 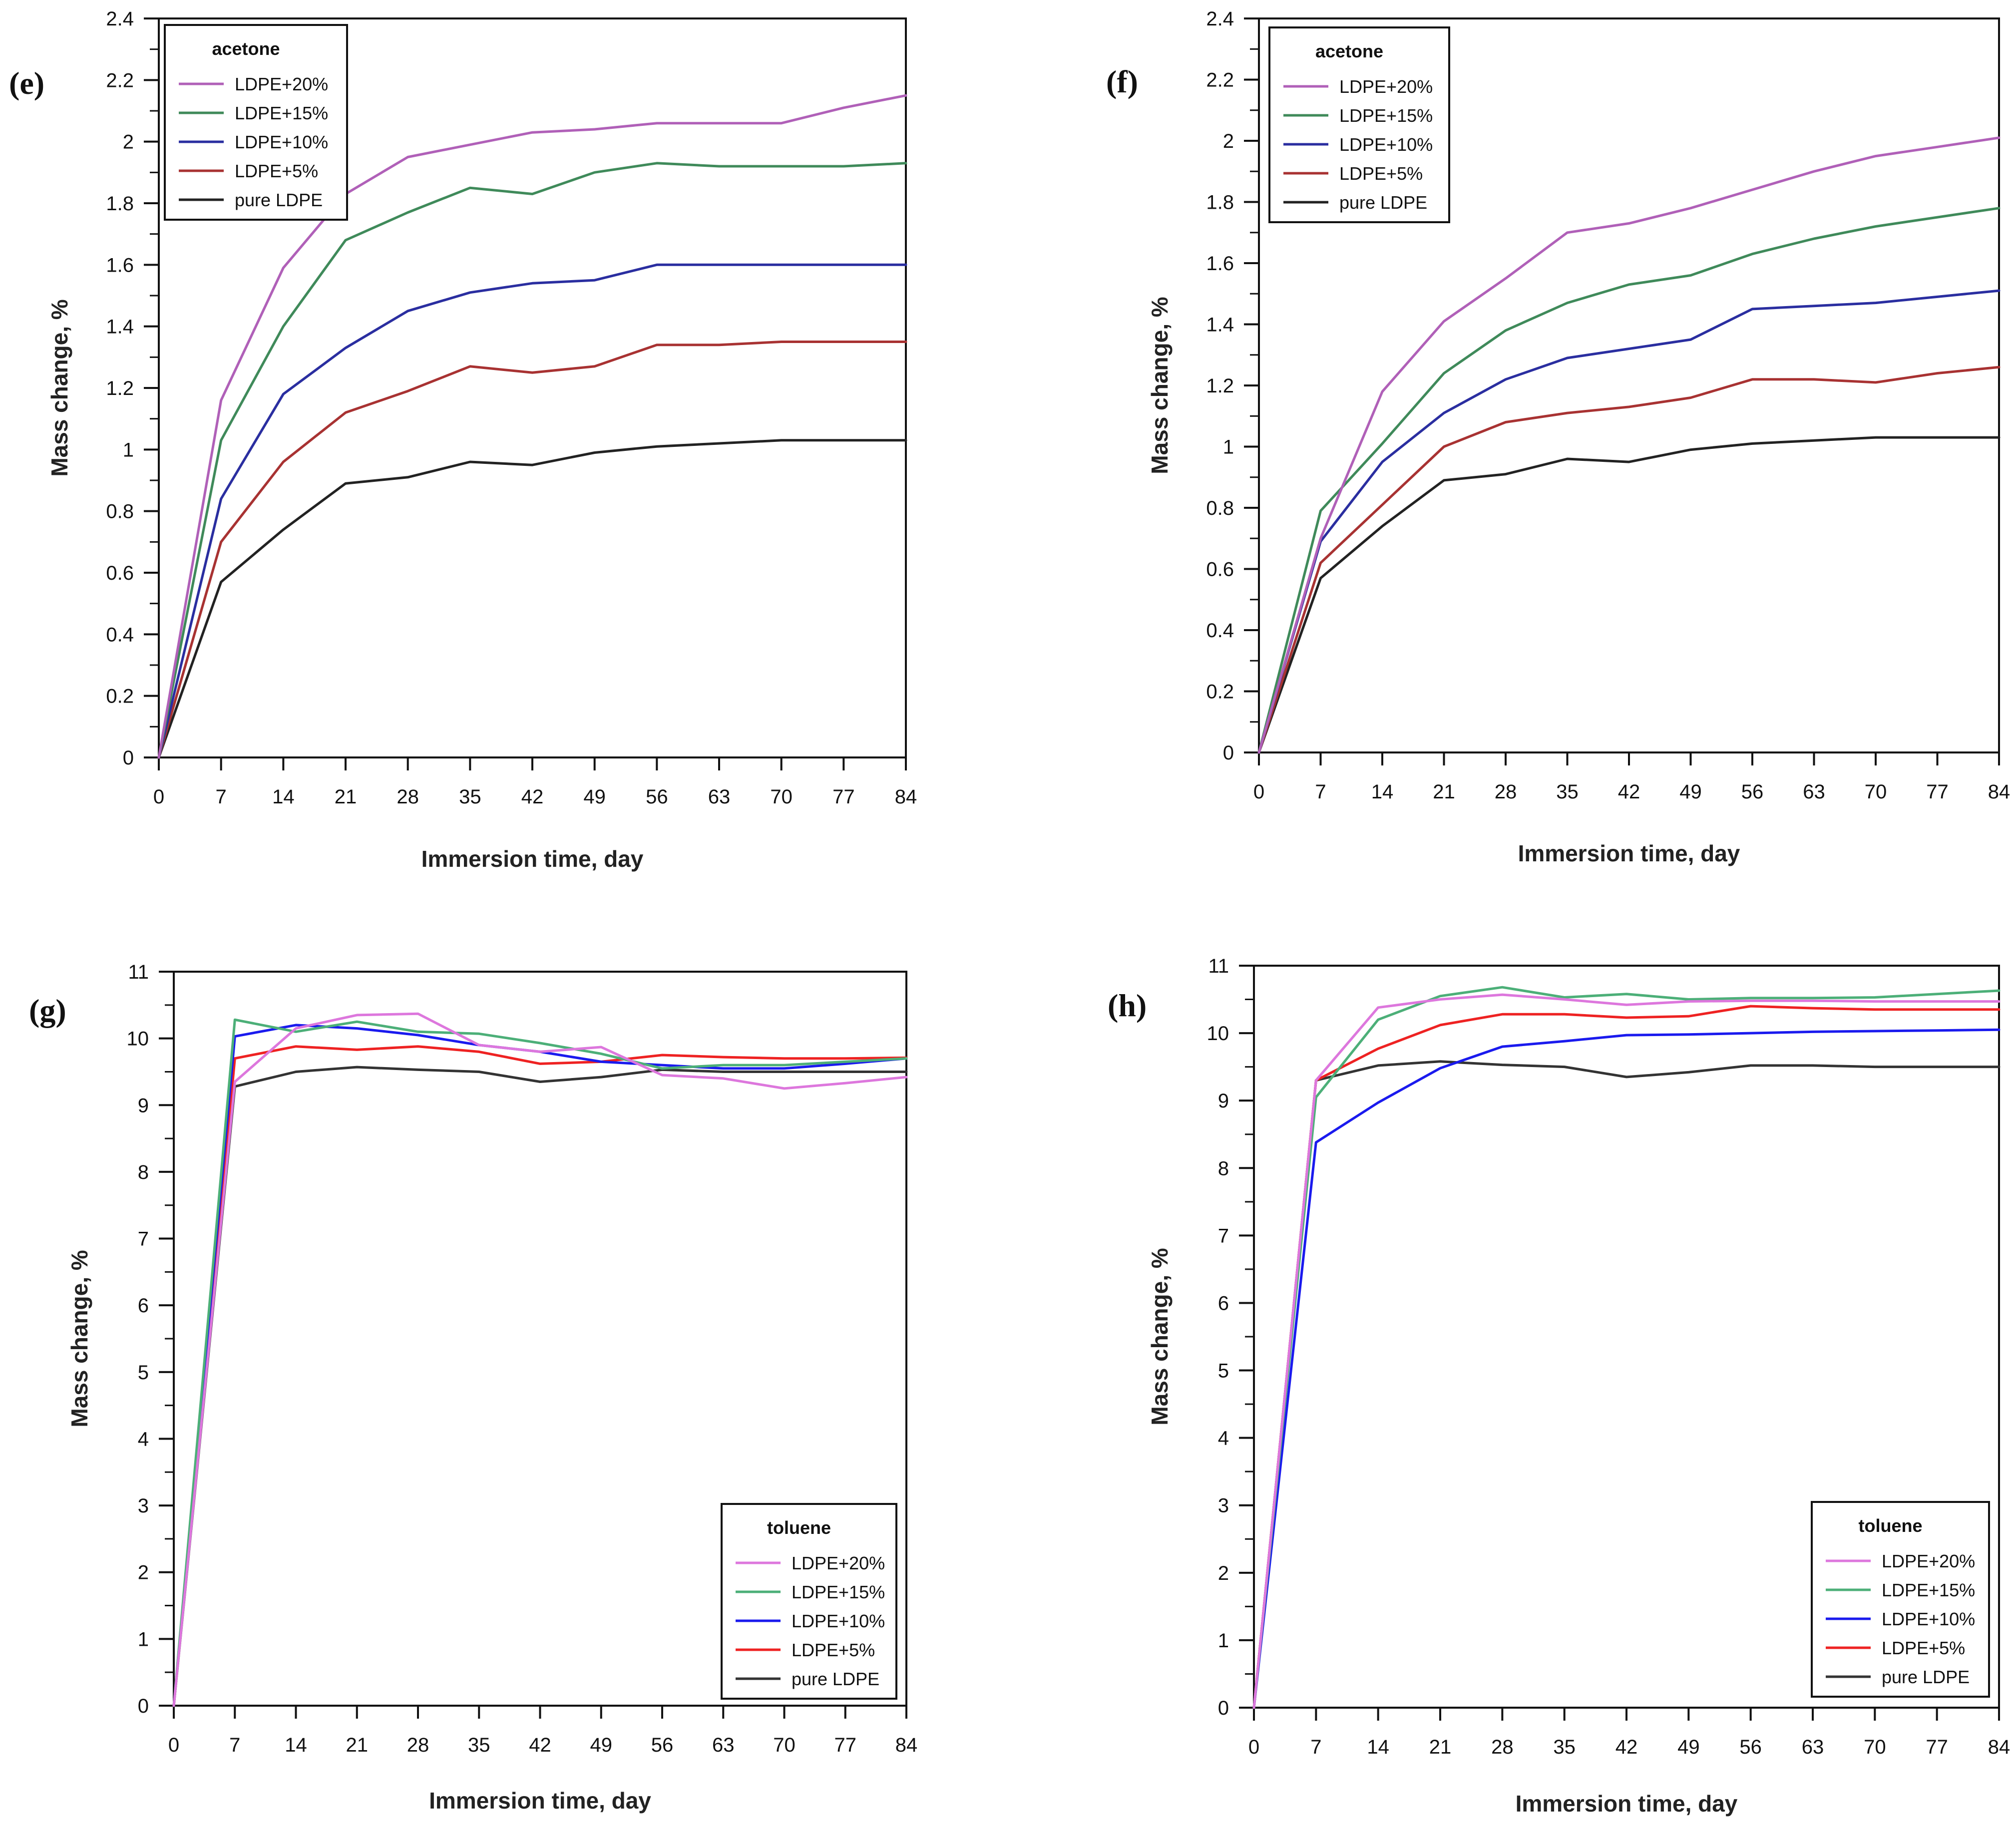 What do you see at coordinates (1223, 1168) in the screenshot?
I see `y-tick-label: 8` at bounding box center [1223, 1168].